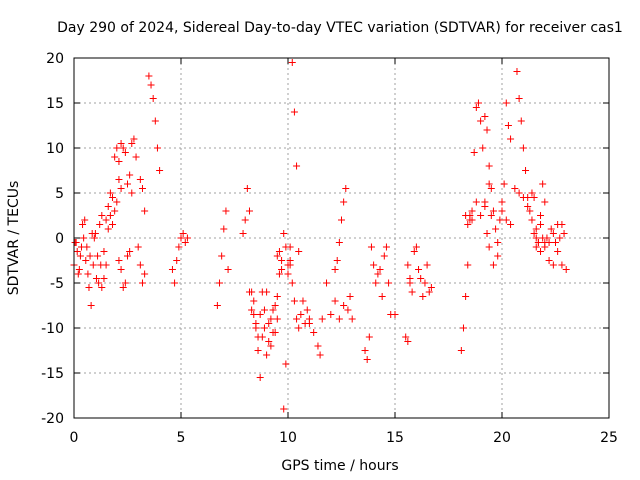 Image resolution: width=640 pixels, height=480 pixels. What do you see at coordinates (59, 239) in the screenshot?
I see `y-tick-label: 0` at bounding box center [59, 239].